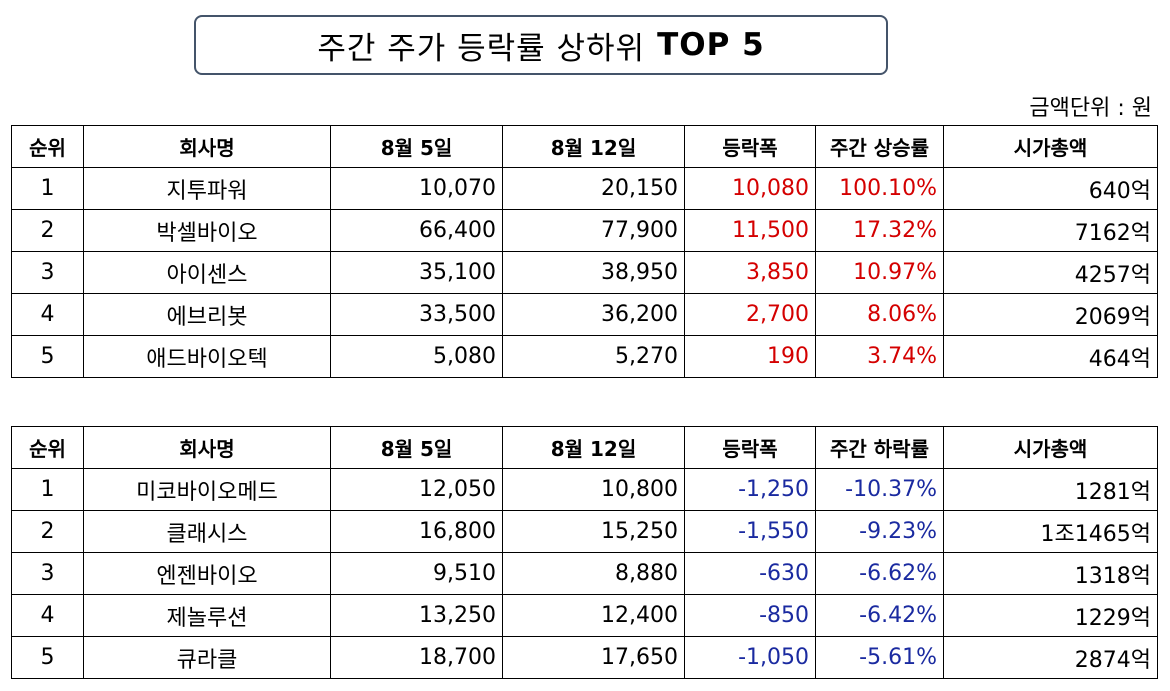 The image size is (1170, 691). Describe the element at coordinates (879, 615) in the screenshot. I see `rate-cell: -6.42%` at that location.